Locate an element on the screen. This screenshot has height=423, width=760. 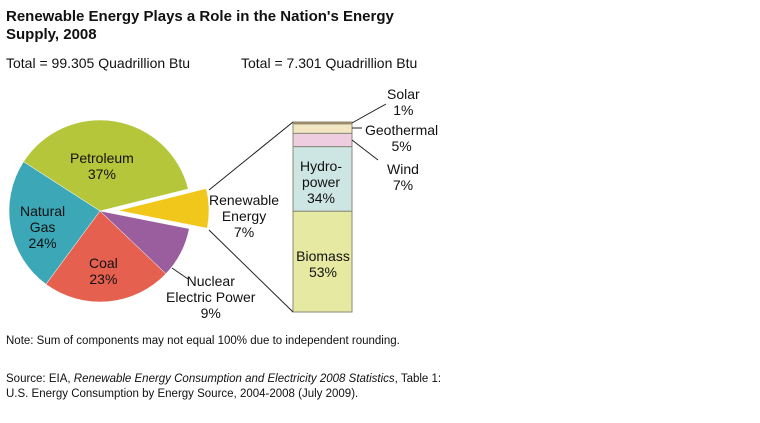
nuclear-leader is located at coordinates (180, 273).